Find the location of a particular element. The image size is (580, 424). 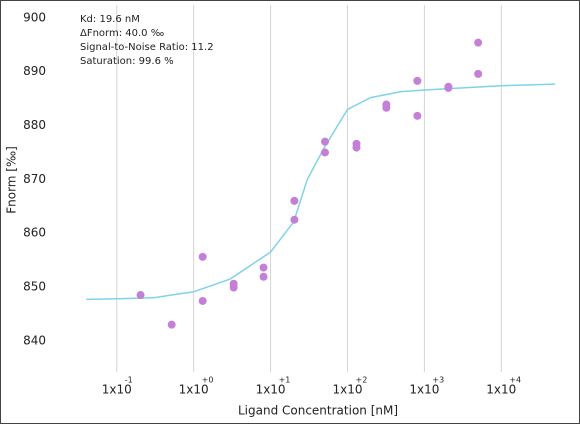

x-axis-title: Ligand Concentration [nM] is located at coordinates (318, 411).